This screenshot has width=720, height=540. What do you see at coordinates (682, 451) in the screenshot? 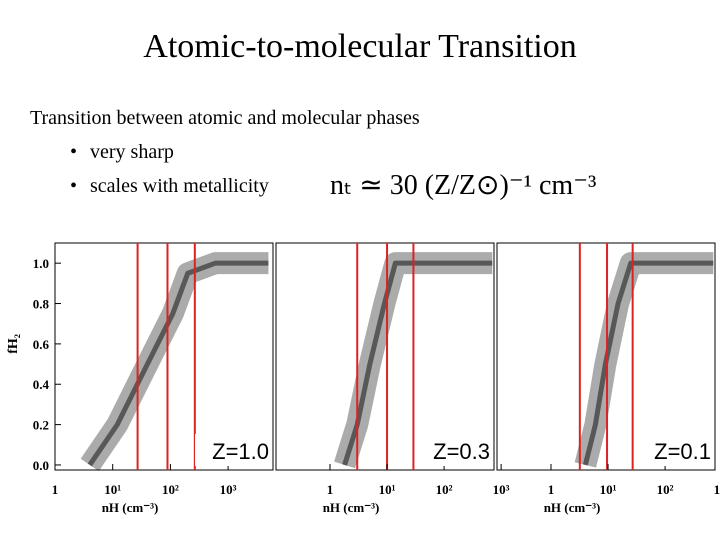
I see `panel-annotation: Z=0.1` at bounding box center [682, 451].